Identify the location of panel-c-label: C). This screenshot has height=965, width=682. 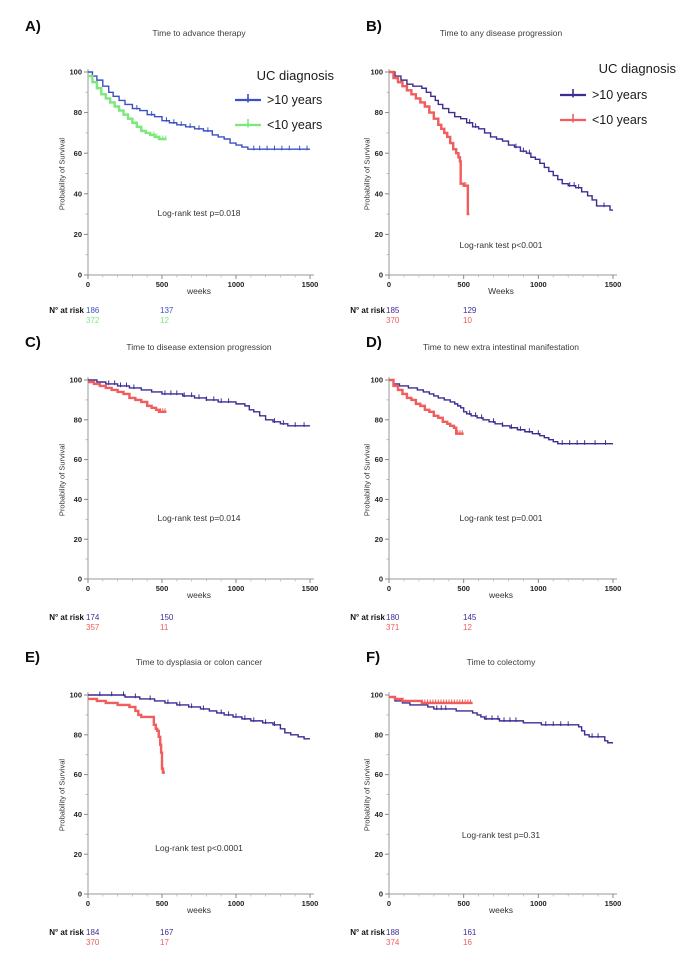
(33, 342).